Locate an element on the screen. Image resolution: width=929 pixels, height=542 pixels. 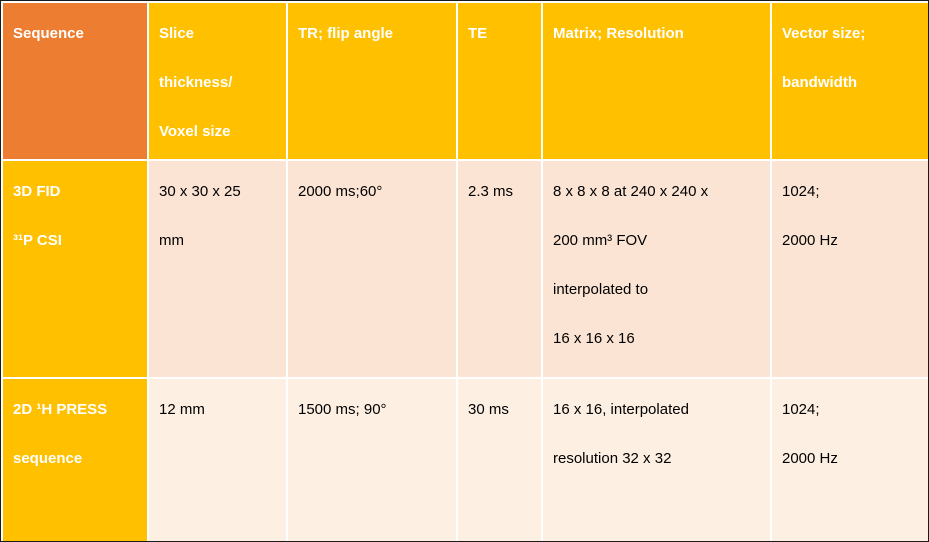
column-header-sequence: Sequence is located at coordinates (75, 81).